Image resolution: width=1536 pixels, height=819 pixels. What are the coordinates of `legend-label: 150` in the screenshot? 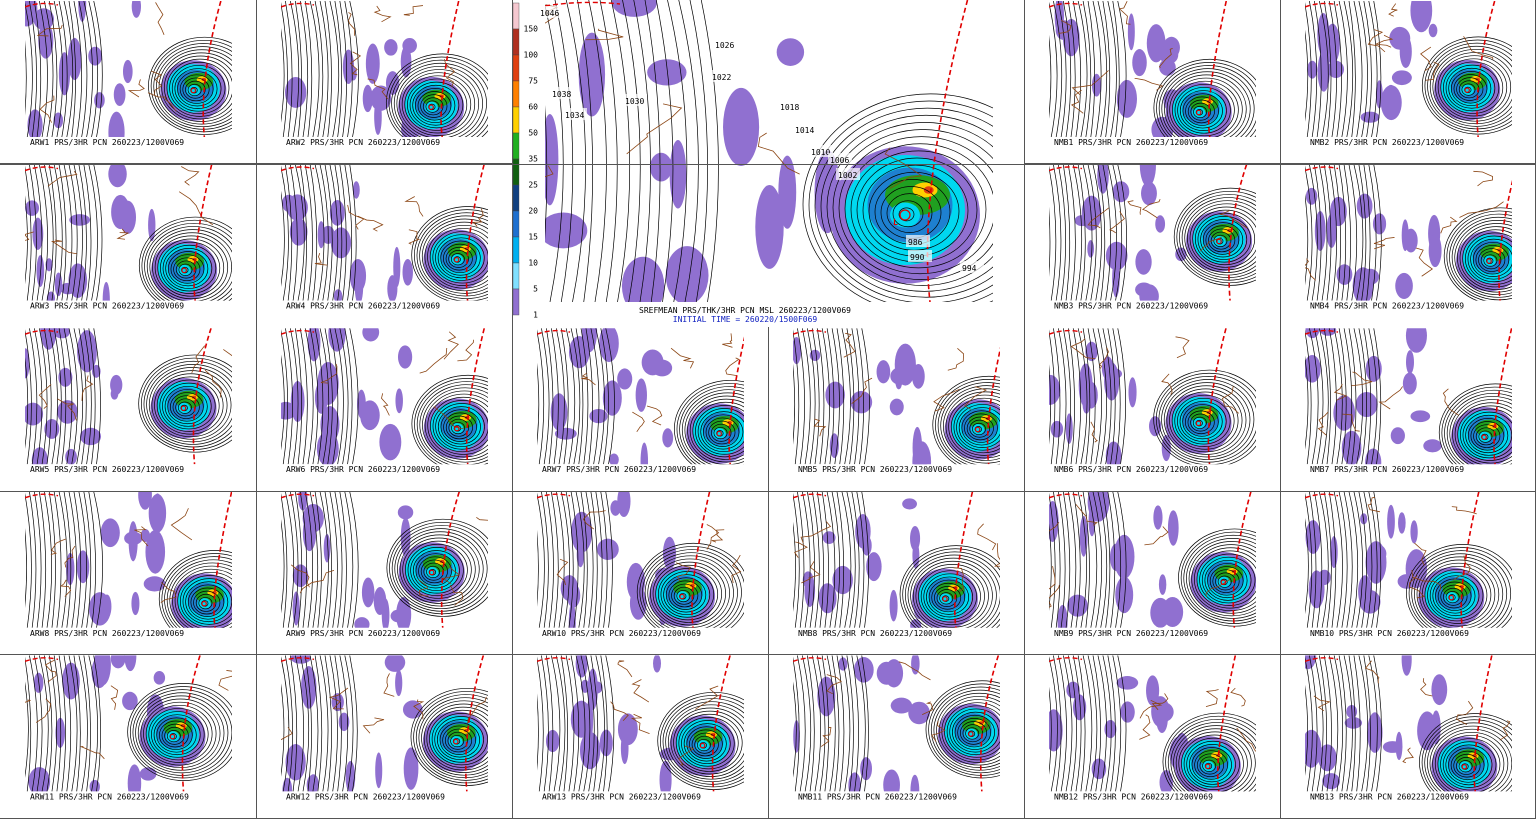 It's located at (531, 29).